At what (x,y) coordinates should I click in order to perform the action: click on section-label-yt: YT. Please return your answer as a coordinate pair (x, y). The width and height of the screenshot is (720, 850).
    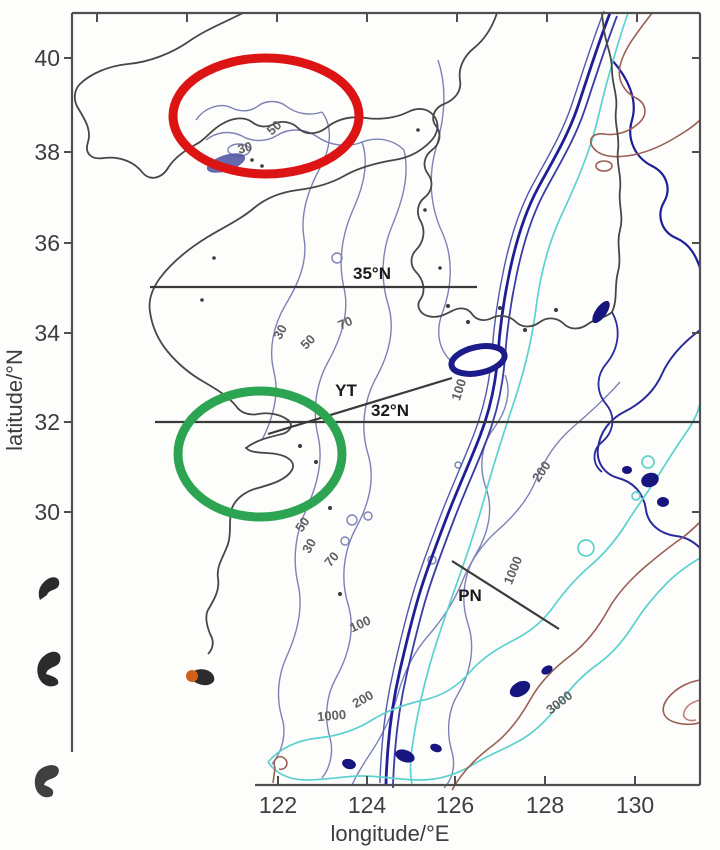
    Looking at the image, I should click on (346, 390).